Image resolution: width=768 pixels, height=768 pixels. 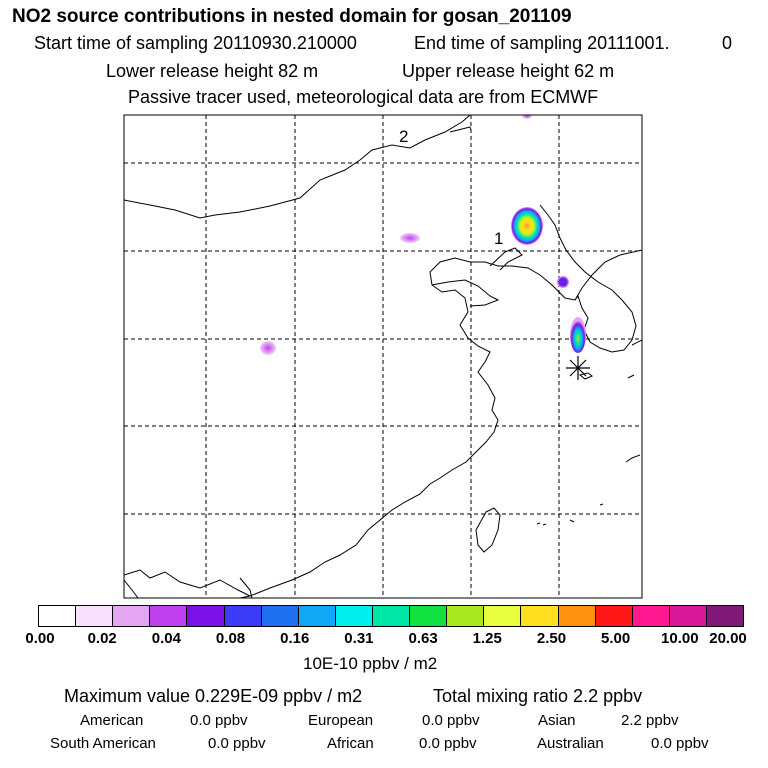 I want to click on colorbar-tick-label: 0.31, so click(x=359, y=638).